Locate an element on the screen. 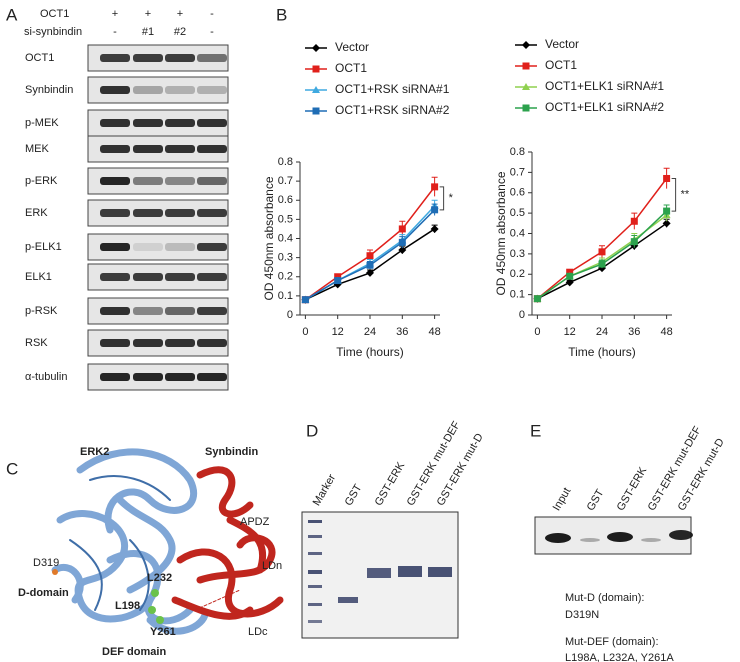 This screenshot has height=662, width=740. x-tick-label: 36 is located at coordinates (634, 332).